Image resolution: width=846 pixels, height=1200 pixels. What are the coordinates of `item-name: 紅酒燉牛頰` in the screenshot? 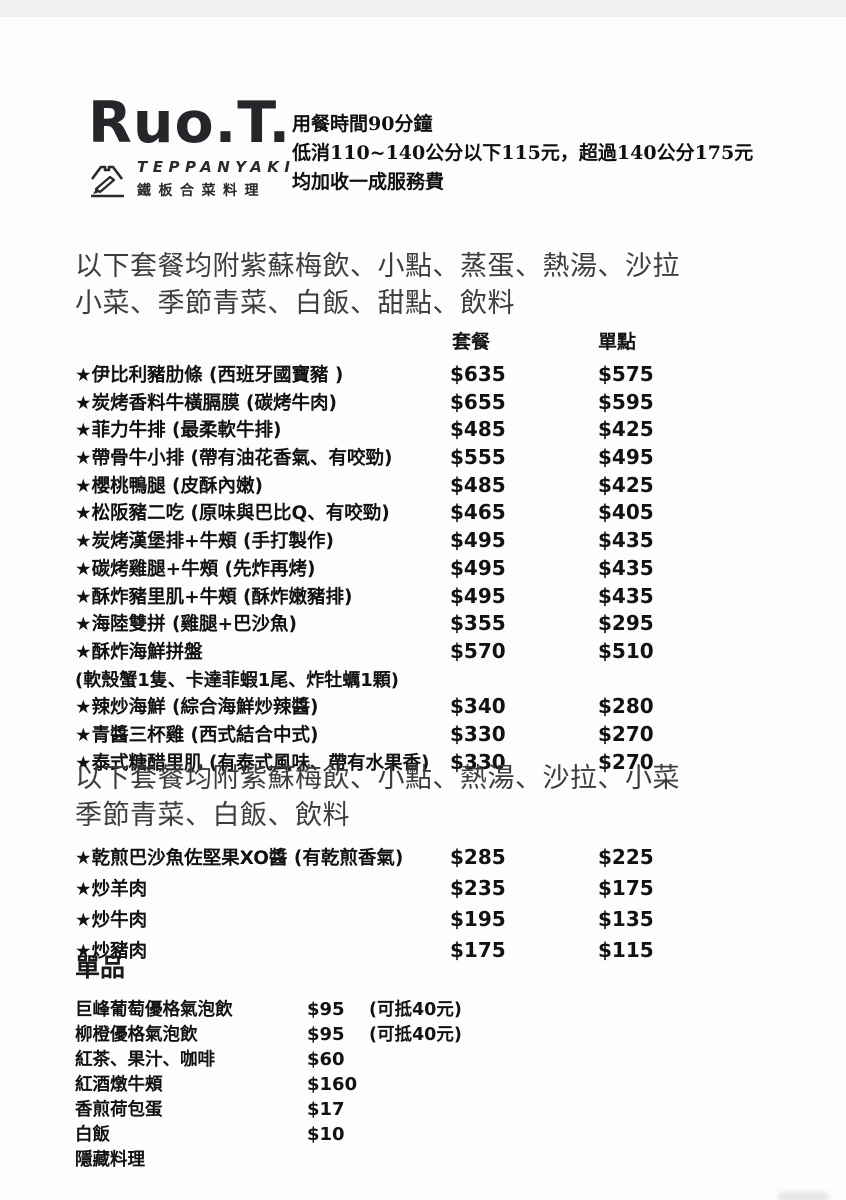 It's located at (119, 1085).